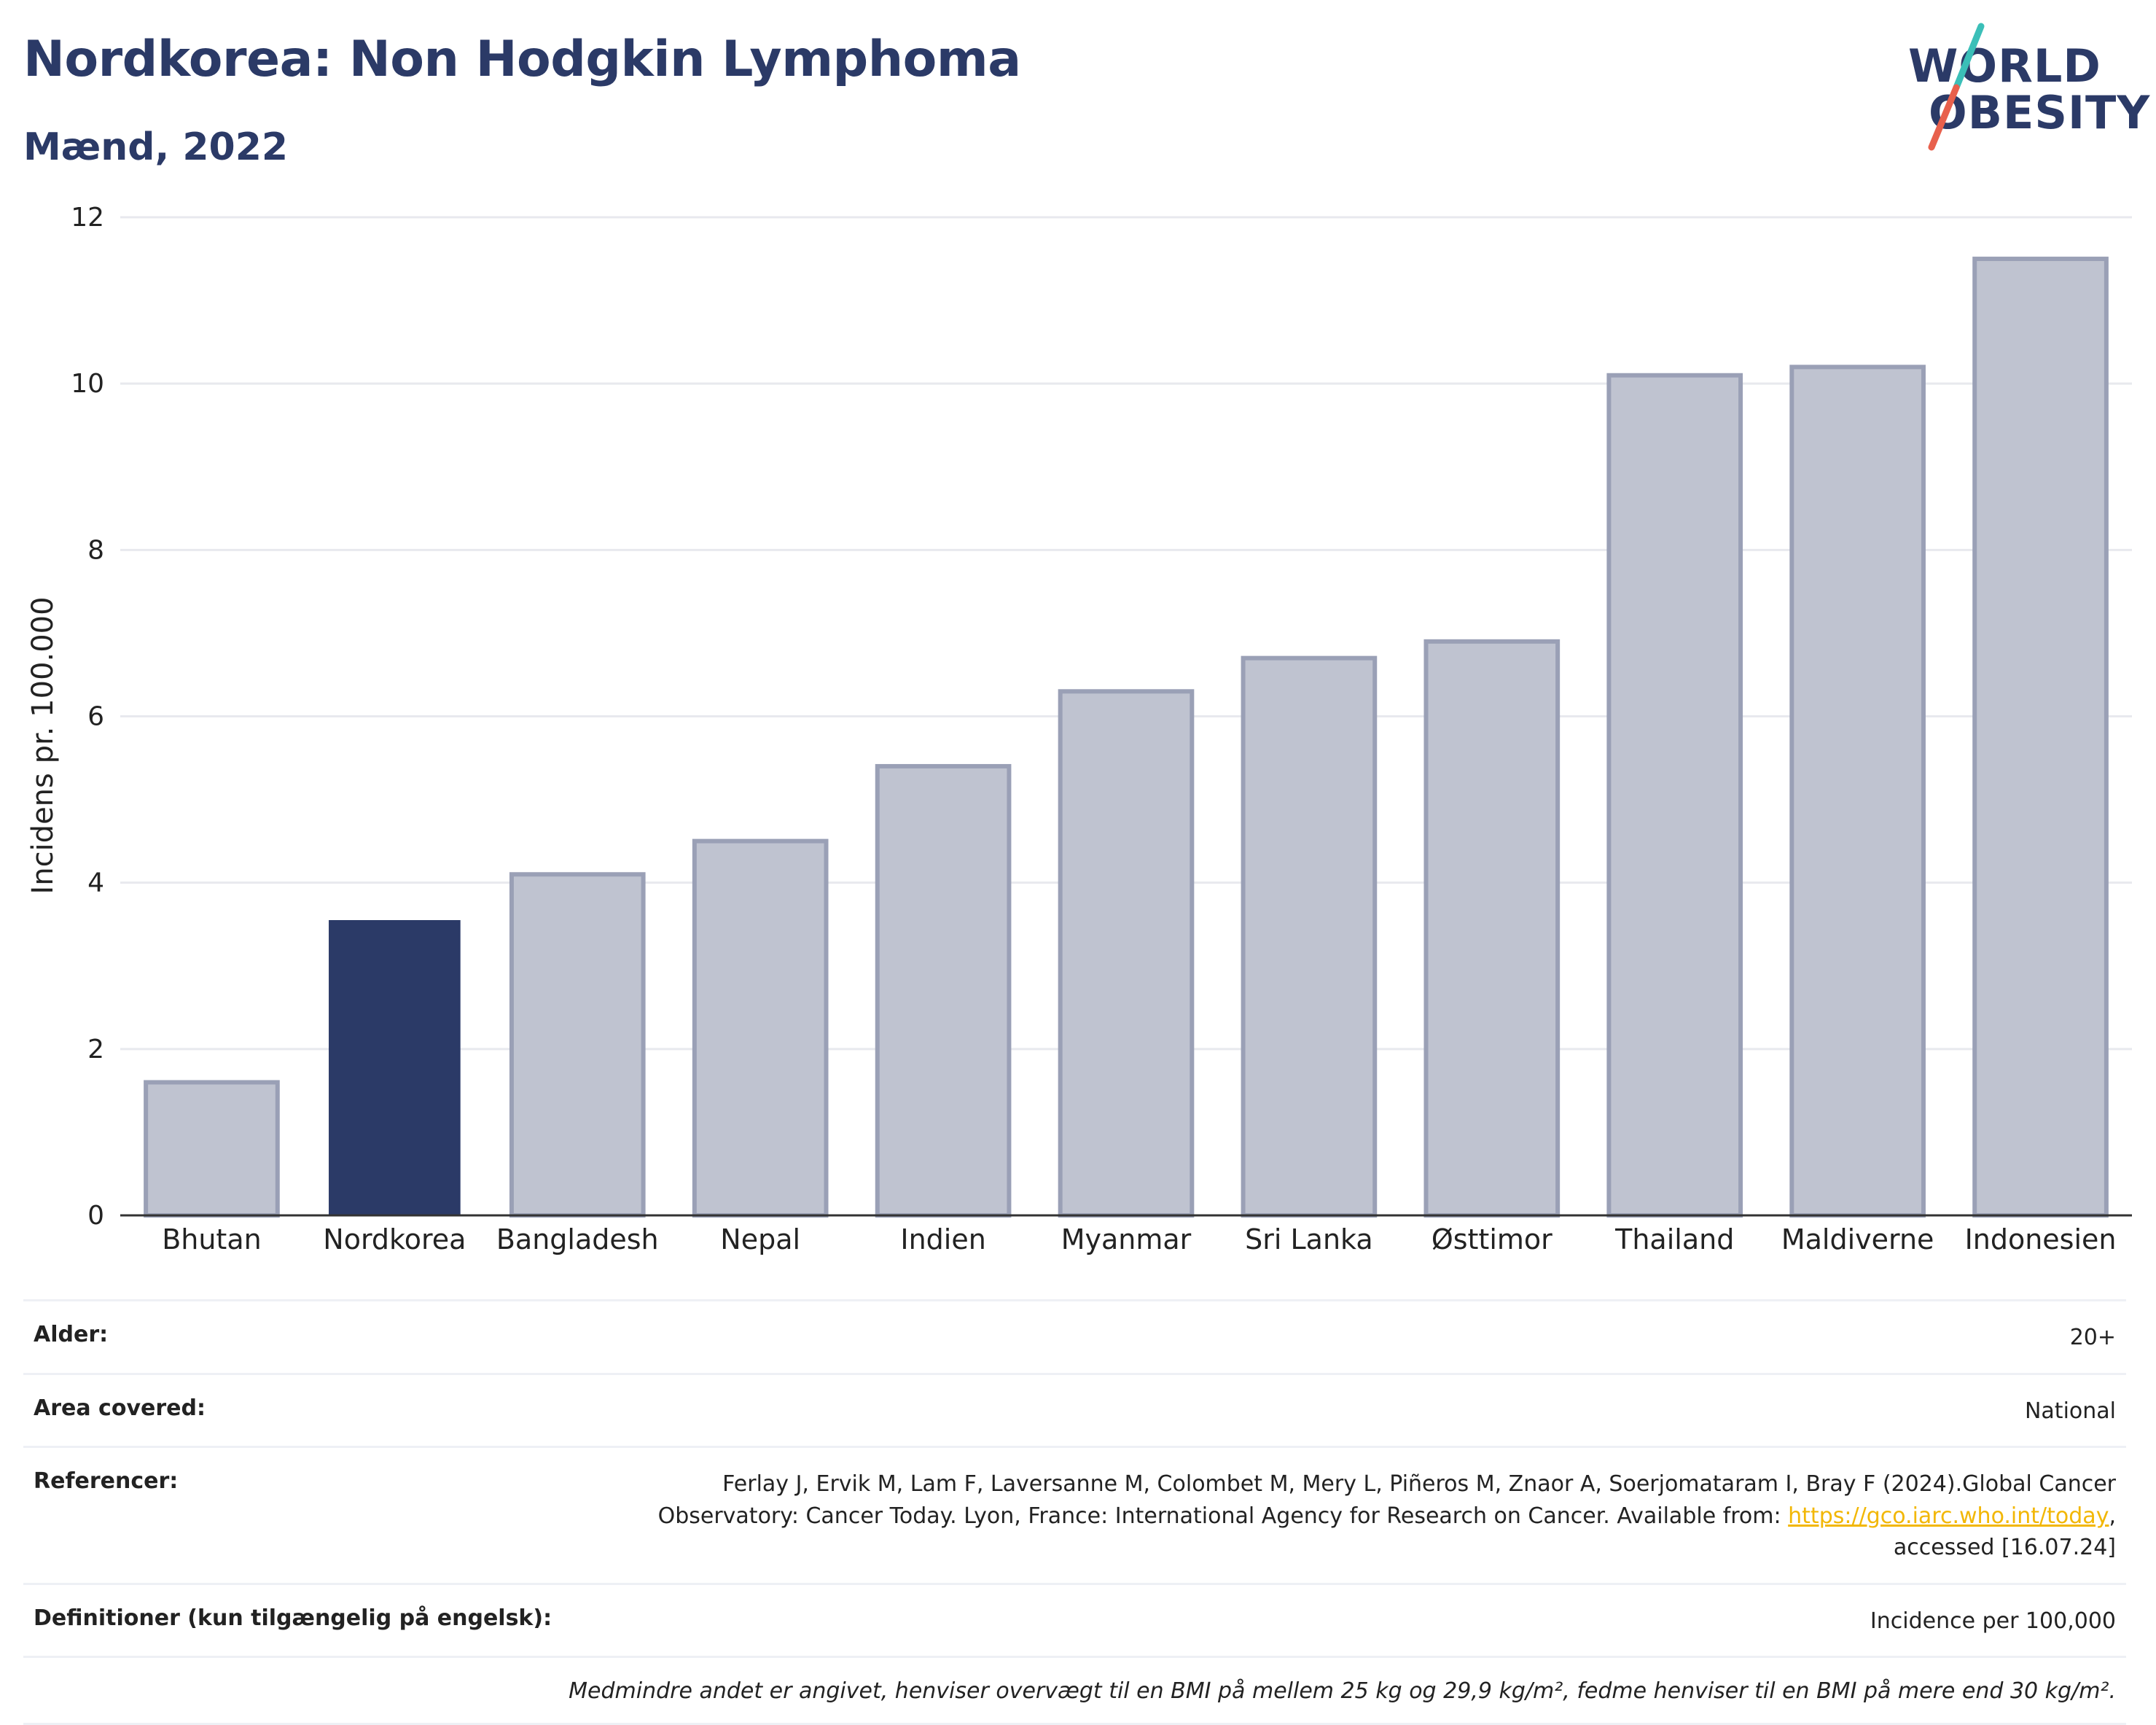  Describe the element at coordinates (2004, 66) in the screenshot. I see `logo-text-world: WORLD` at that location.